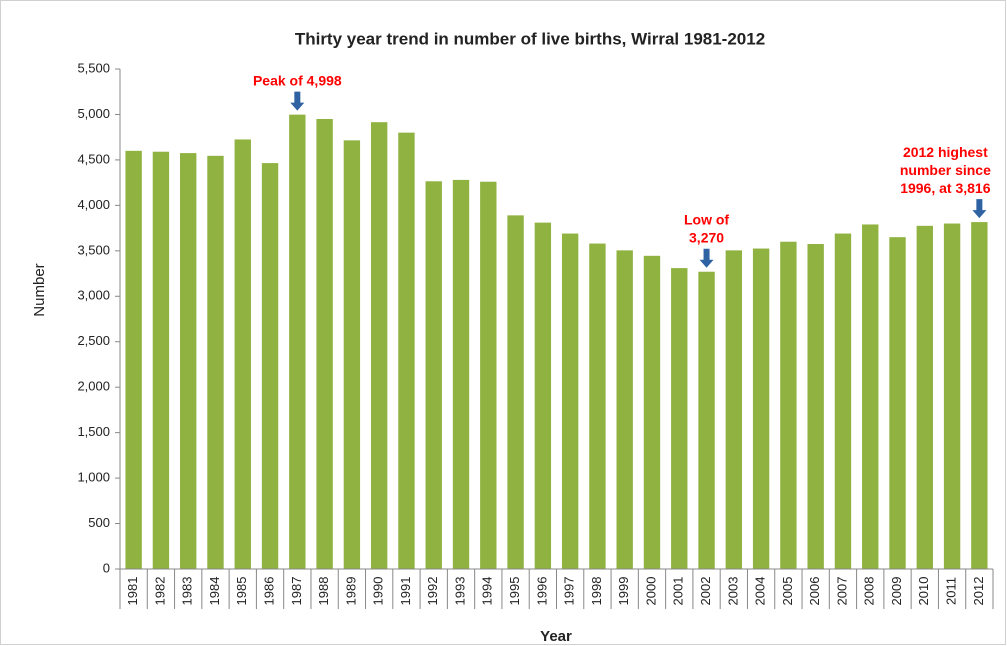  What do you see at coordinates (323, 591) in the screenshot?
I see `x-tick-label: 1988` at bounding box center [323, 591].